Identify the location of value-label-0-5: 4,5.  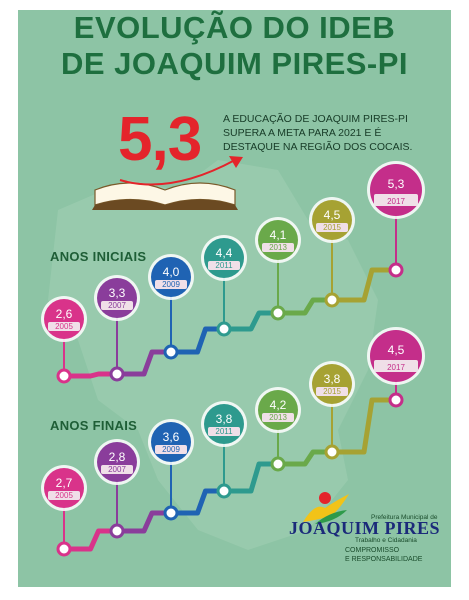
(332, 215).